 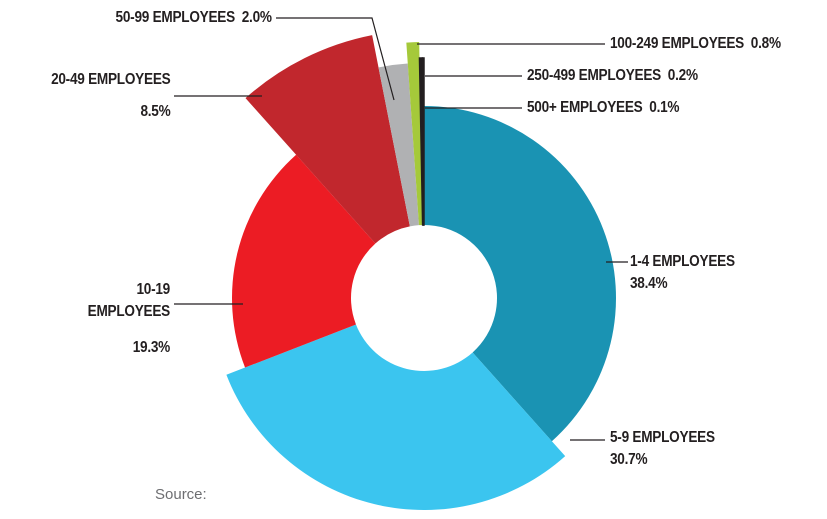 I want to click on slice-label: 500+ EMPLOYEES 0.1%, so click(x=603, y=108).